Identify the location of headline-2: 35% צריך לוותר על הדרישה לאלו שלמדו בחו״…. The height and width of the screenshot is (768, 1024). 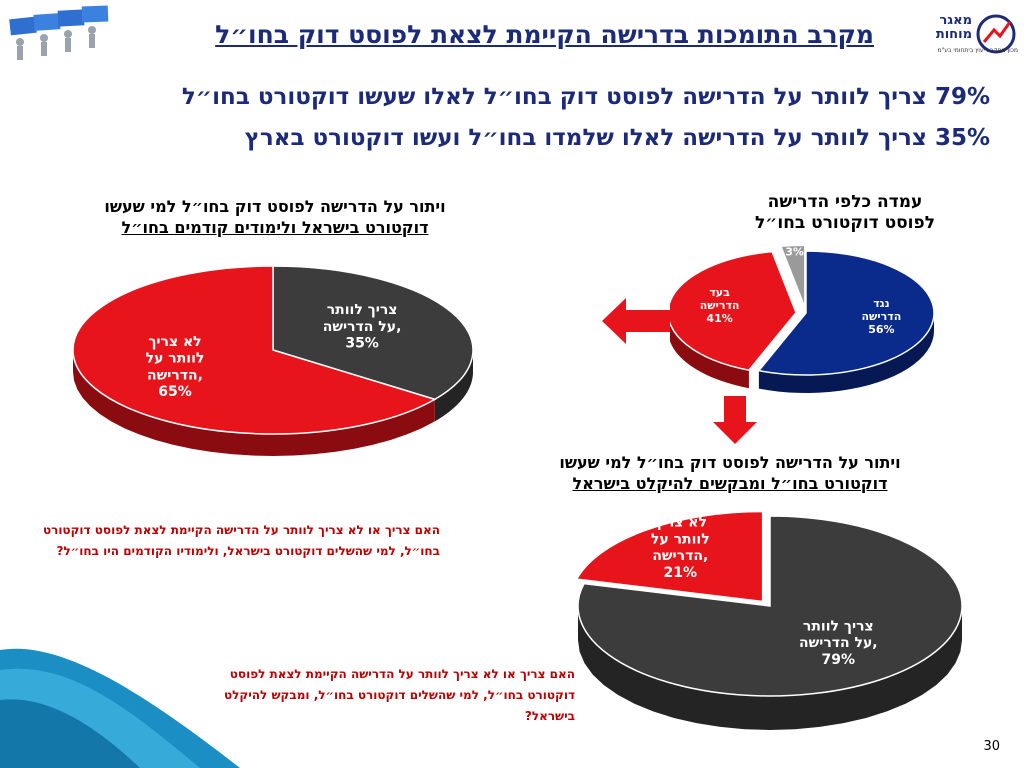
(617, 138).